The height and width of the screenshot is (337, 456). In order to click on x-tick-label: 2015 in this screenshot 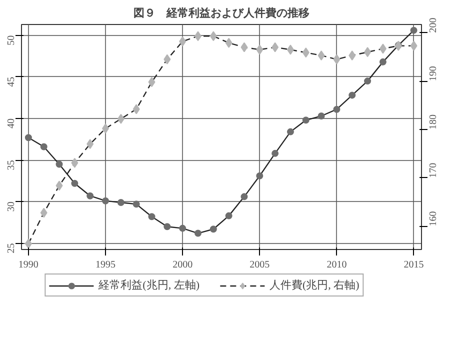, I will do `click(414, 265)`.